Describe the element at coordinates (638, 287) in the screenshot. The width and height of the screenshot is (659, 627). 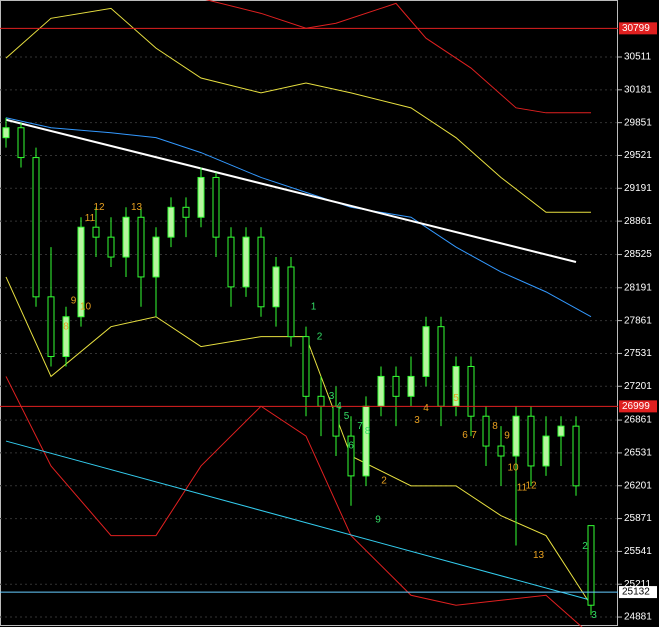
I see `y-tick-label: 28191` at that location.